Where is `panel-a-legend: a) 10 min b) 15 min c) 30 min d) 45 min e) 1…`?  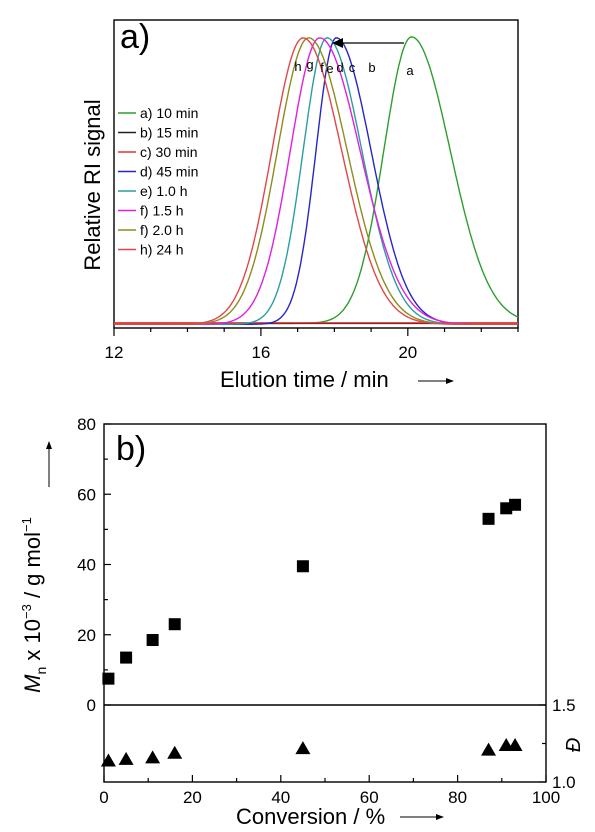 panel-a-legend: a) 10 min b) 15 min c) 30 min d) 45 min e) 1… is located at coordinates (158, 181).